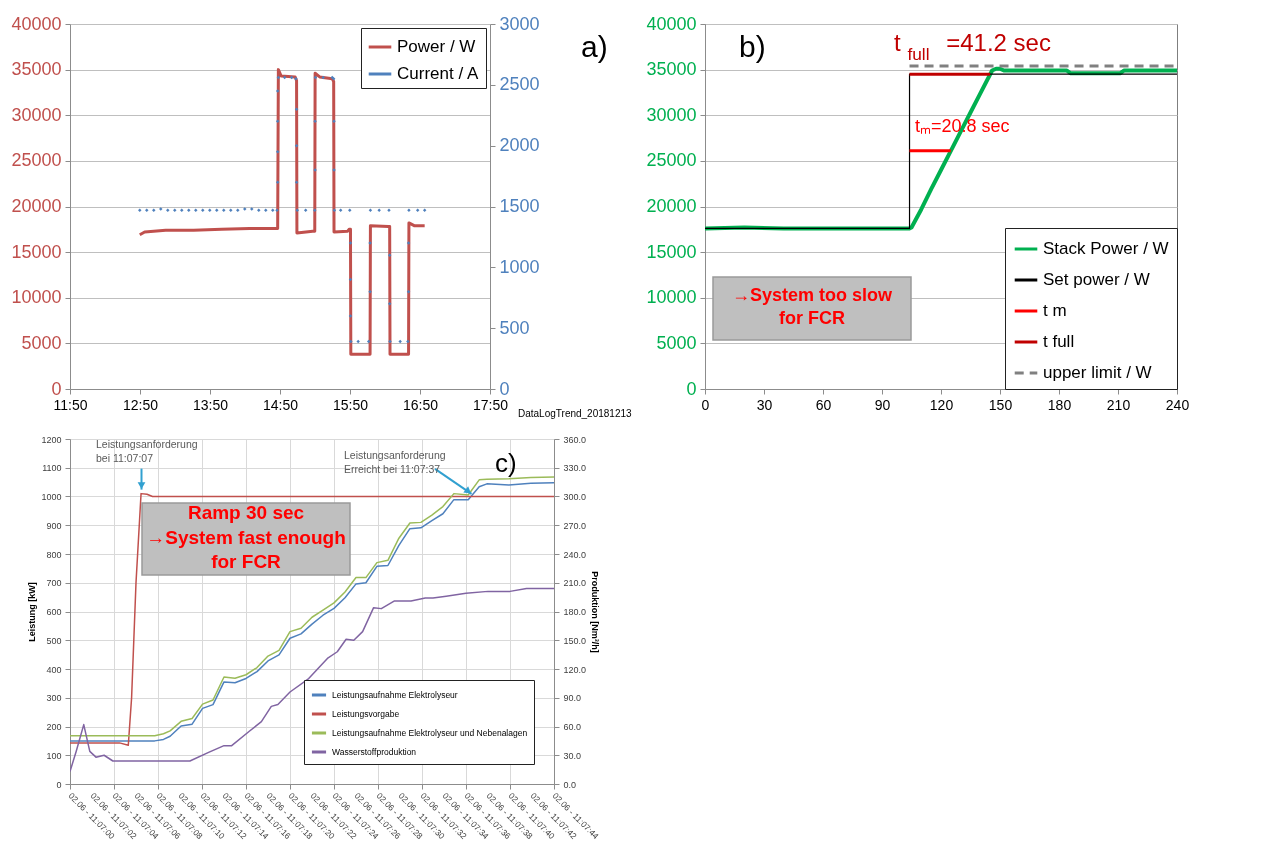 This screenshot has width=1264, height=857. I want to click on x-tick-label: 180, so click(1059, 404).